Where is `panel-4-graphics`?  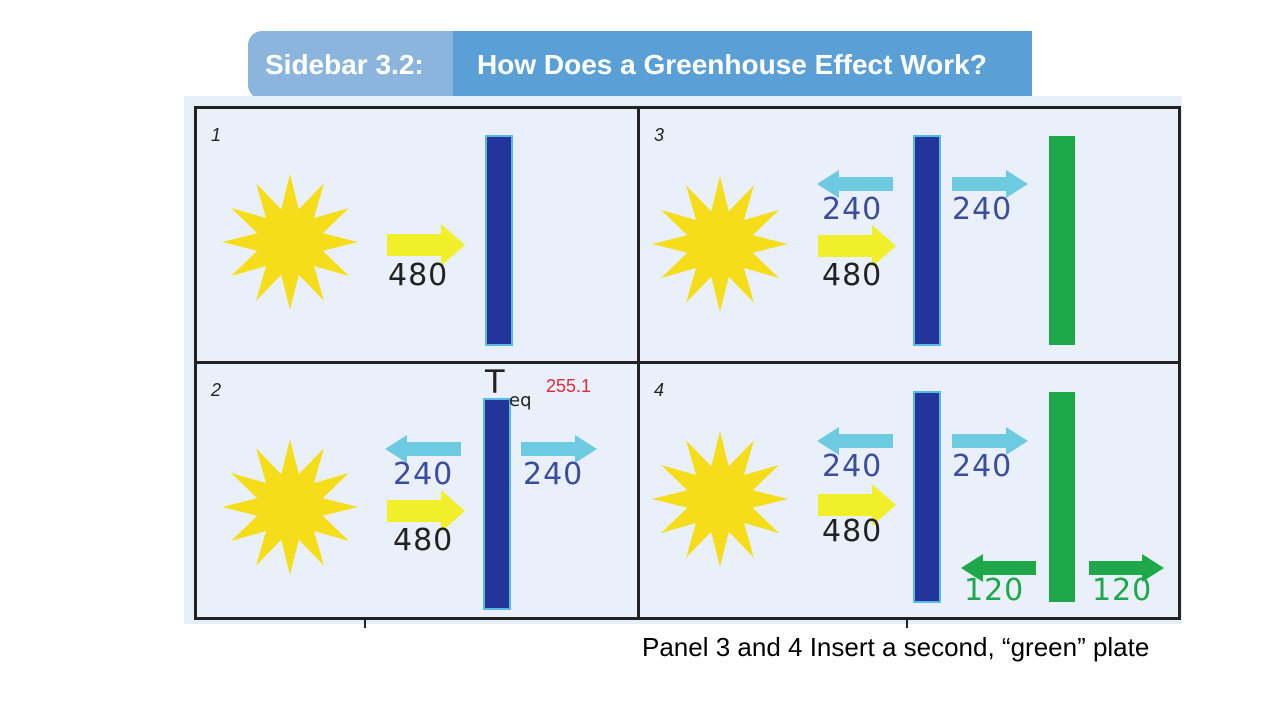
panel-4-graphics is located at coordinates (908, 497).